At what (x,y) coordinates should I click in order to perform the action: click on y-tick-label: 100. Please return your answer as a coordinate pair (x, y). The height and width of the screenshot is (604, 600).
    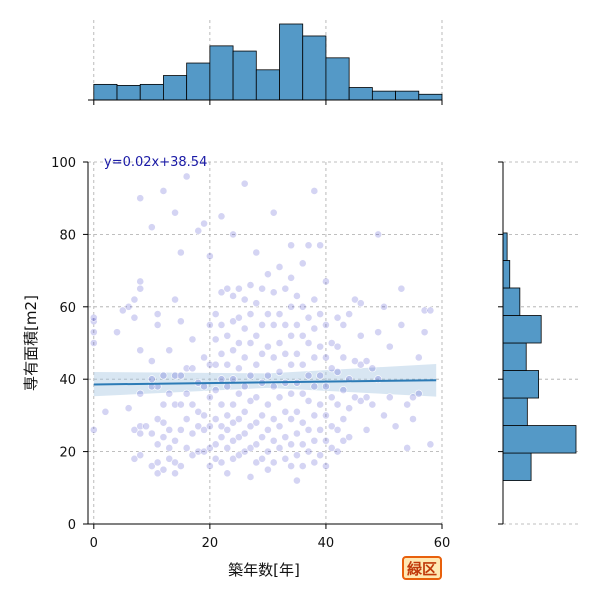
    Looking at the image, I should click on (63, 163).